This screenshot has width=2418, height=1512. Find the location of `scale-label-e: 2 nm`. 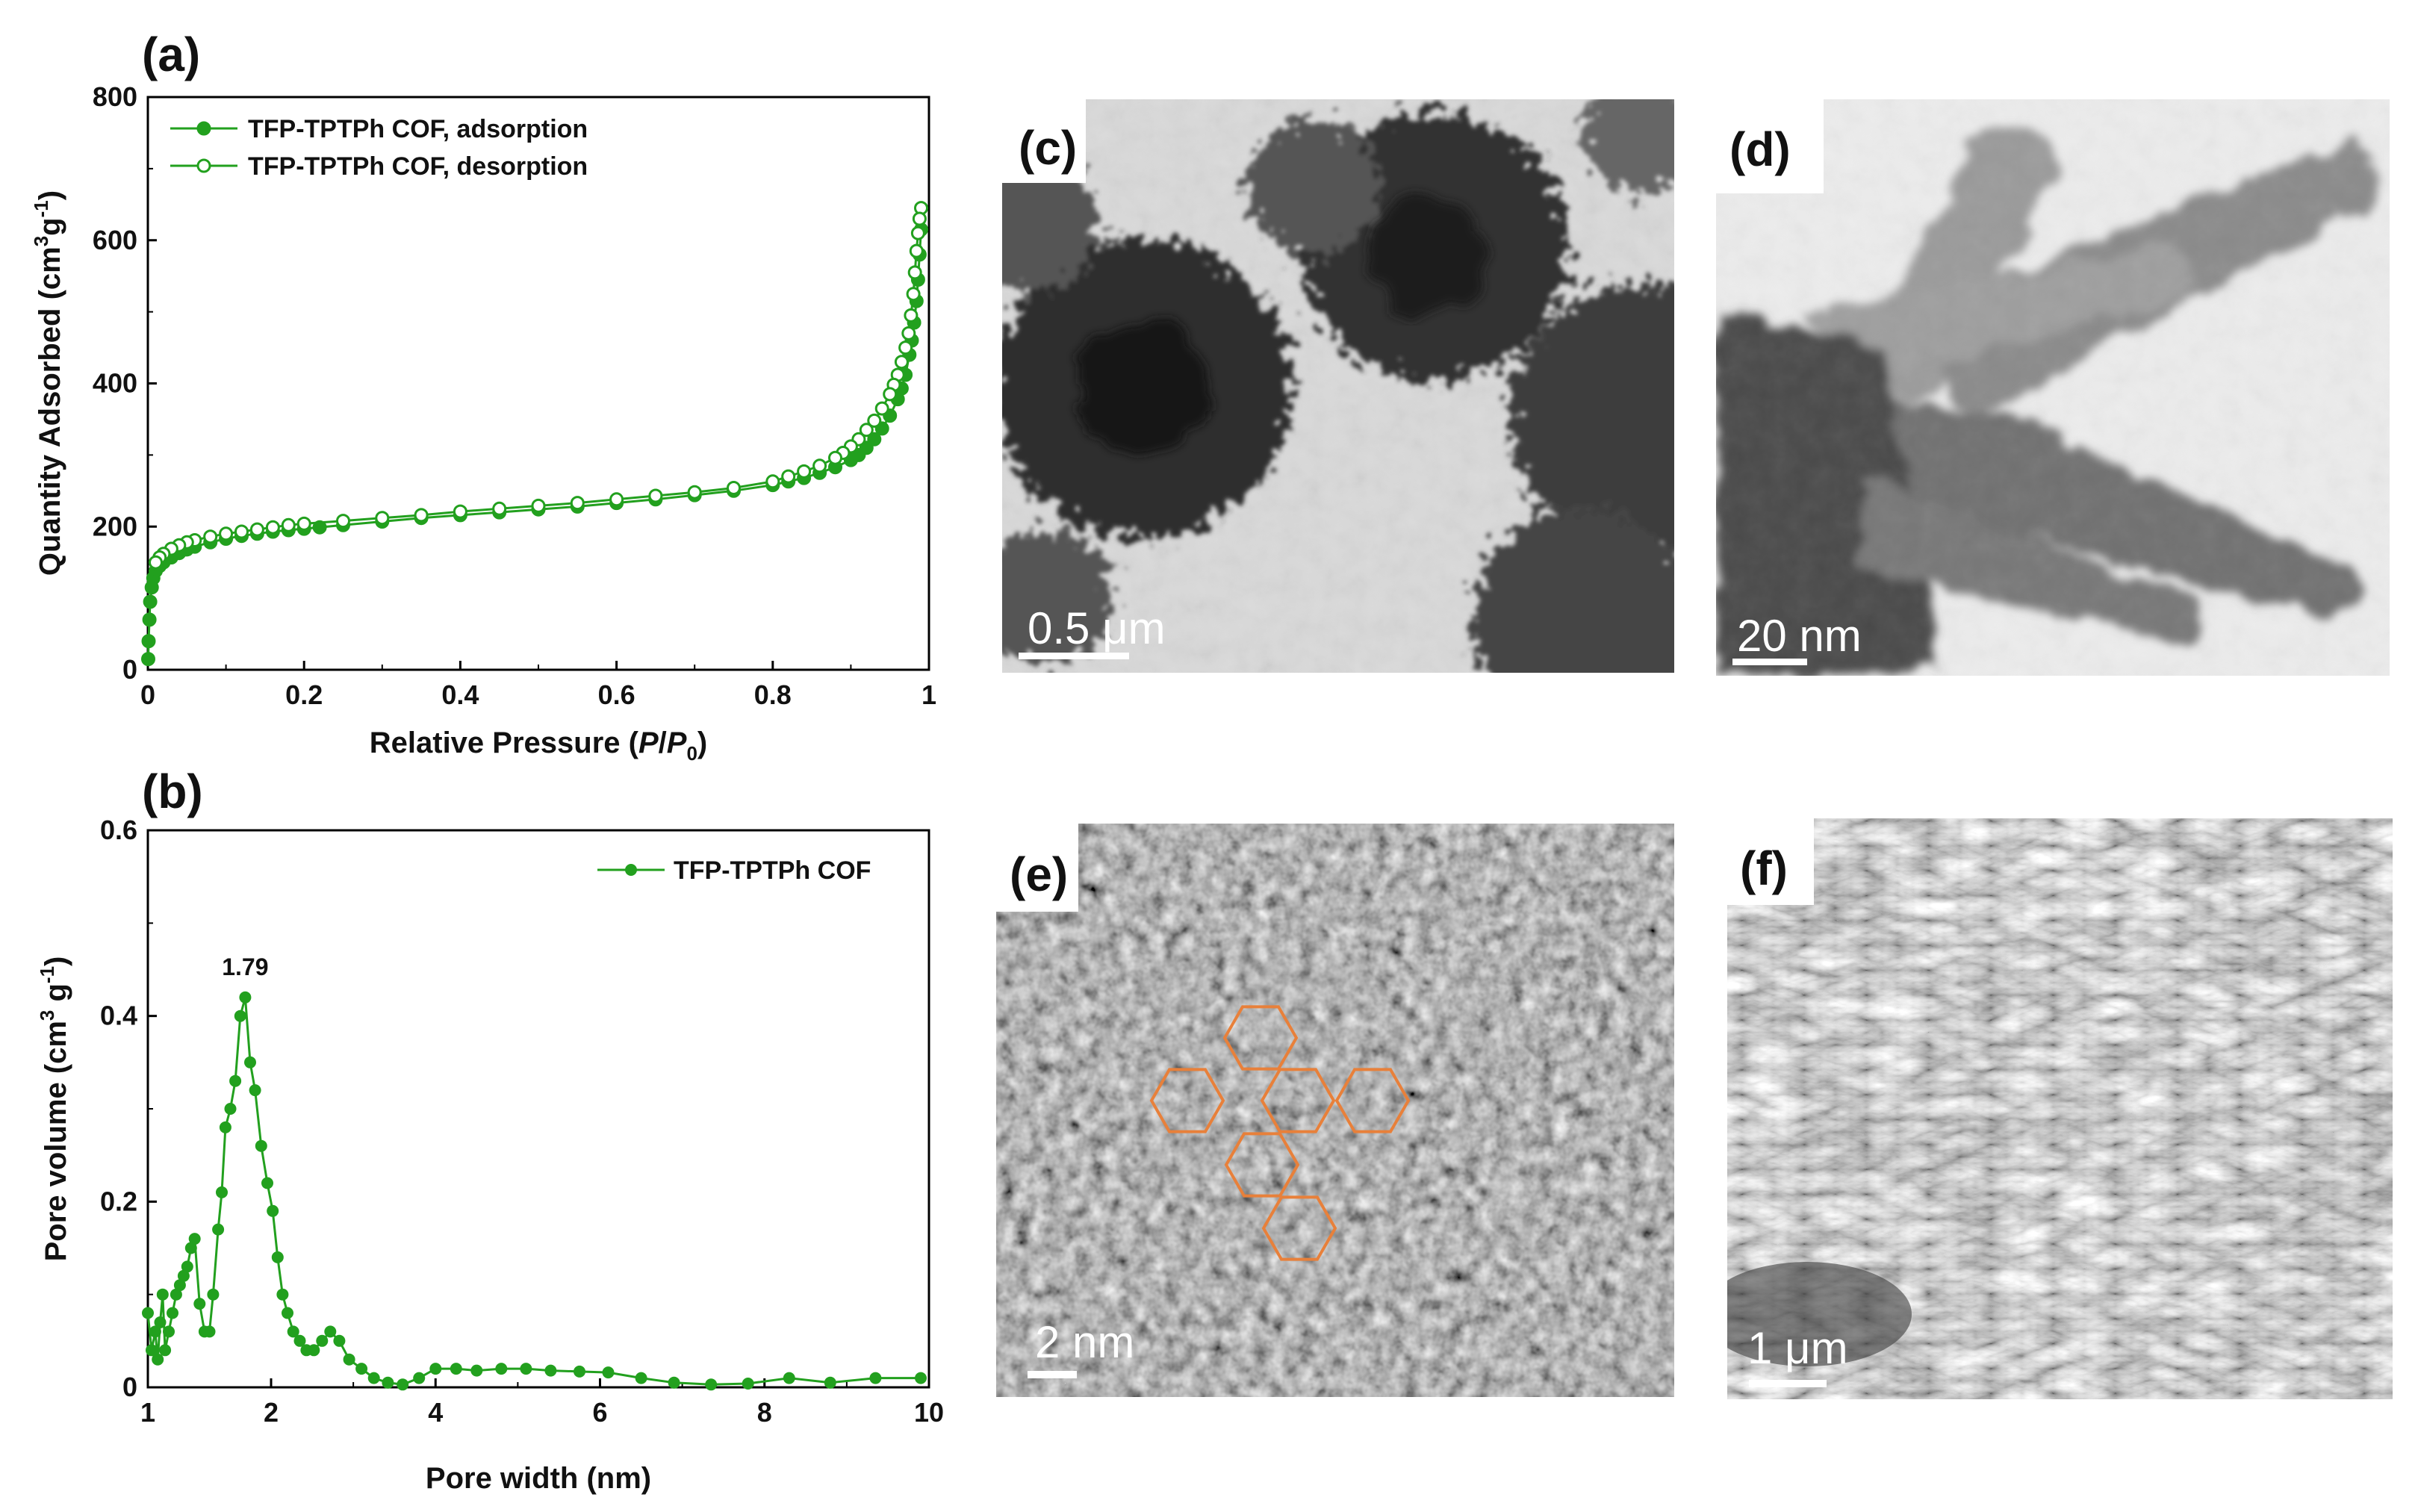

scale-label-e: 2 nm is located at coordinates (1084, 1342).